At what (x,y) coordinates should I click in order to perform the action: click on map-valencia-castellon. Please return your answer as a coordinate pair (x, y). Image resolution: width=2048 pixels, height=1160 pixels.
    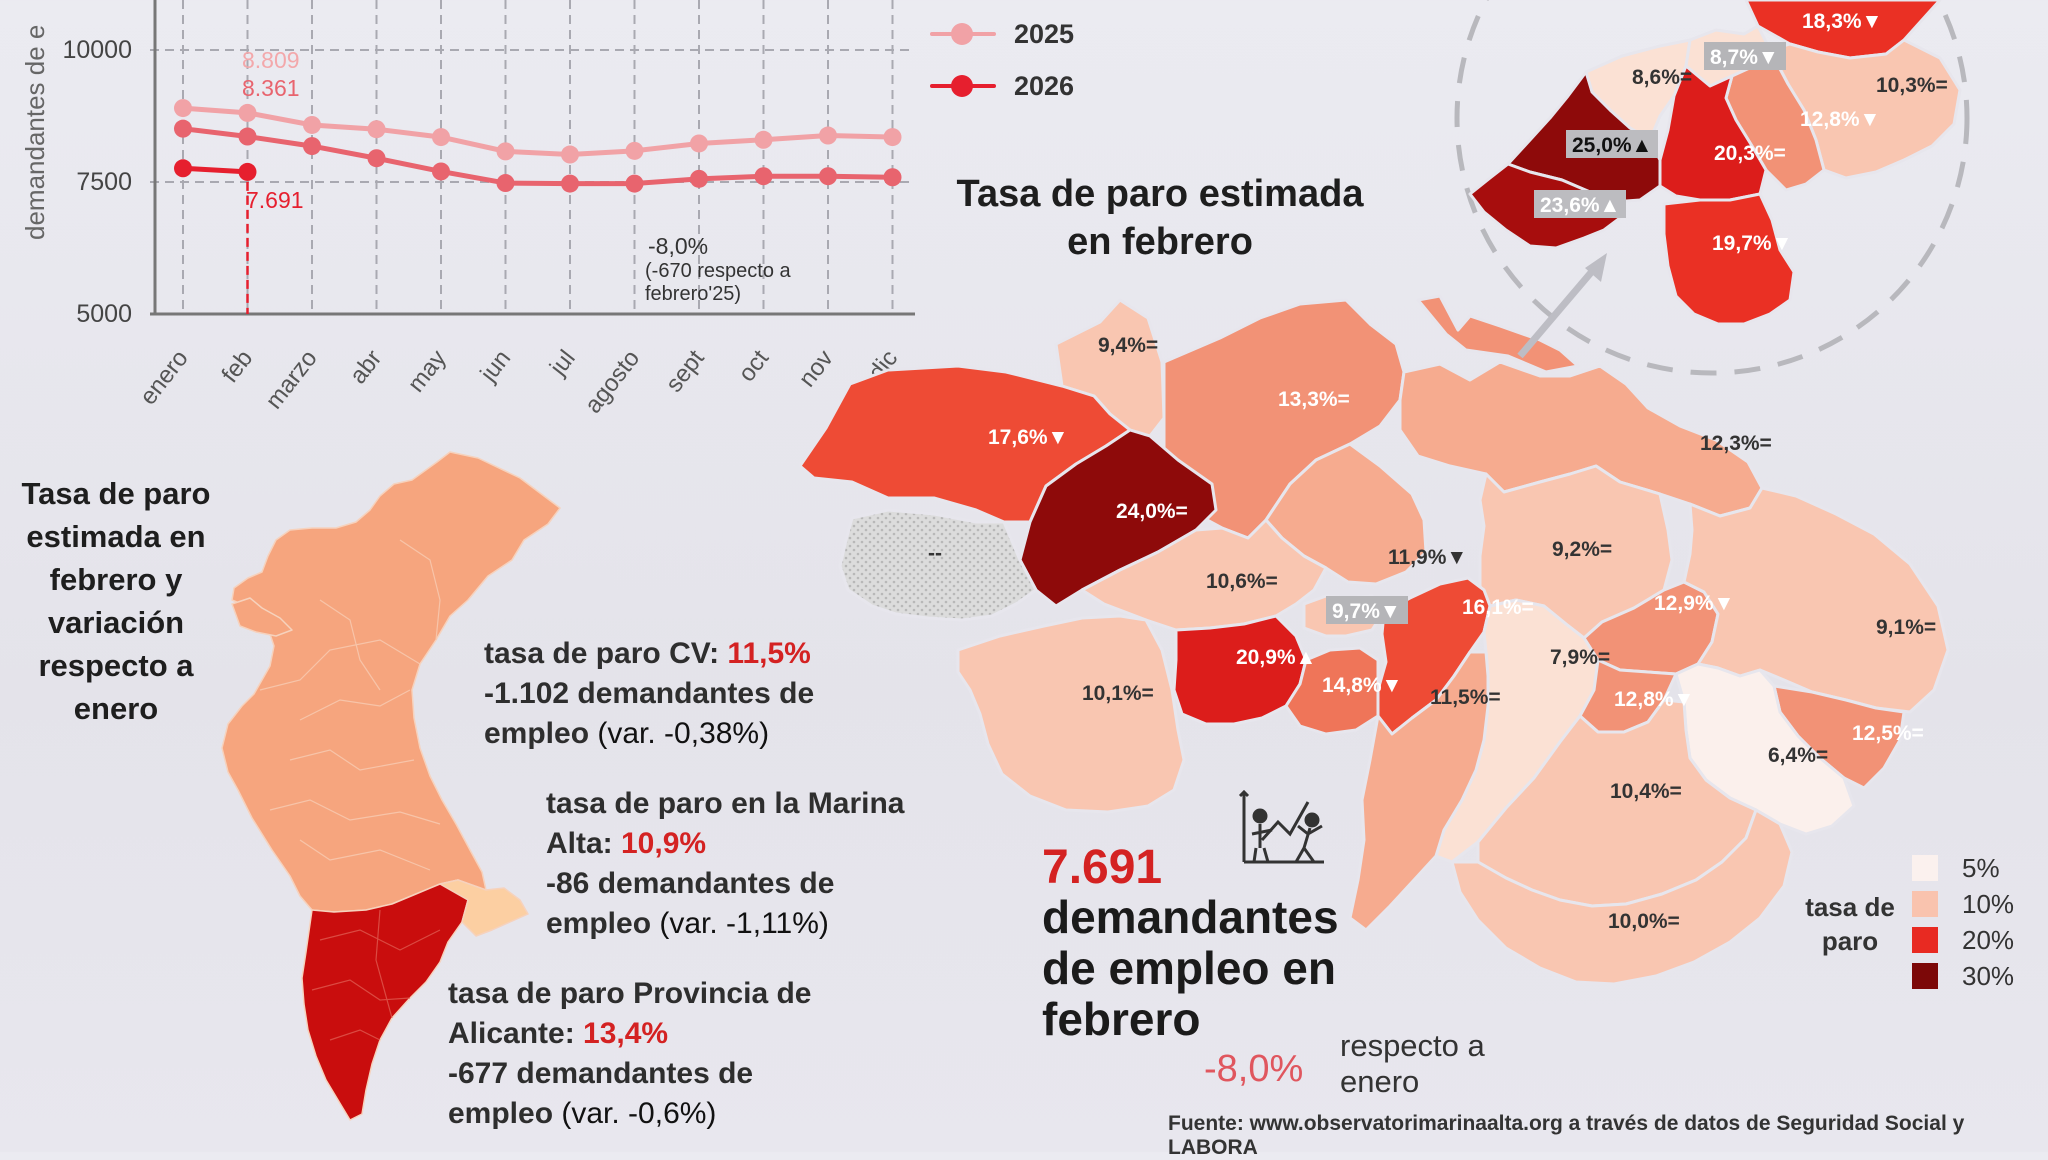
    Looking at the image, I should click on (391, 682).